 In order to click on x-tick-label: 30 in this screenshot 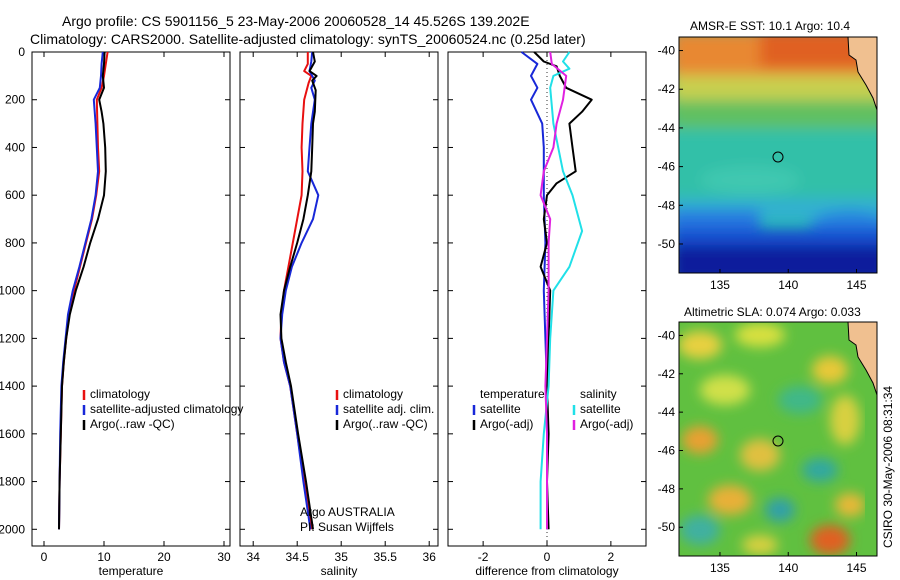, I will do `click(224, 557)`.